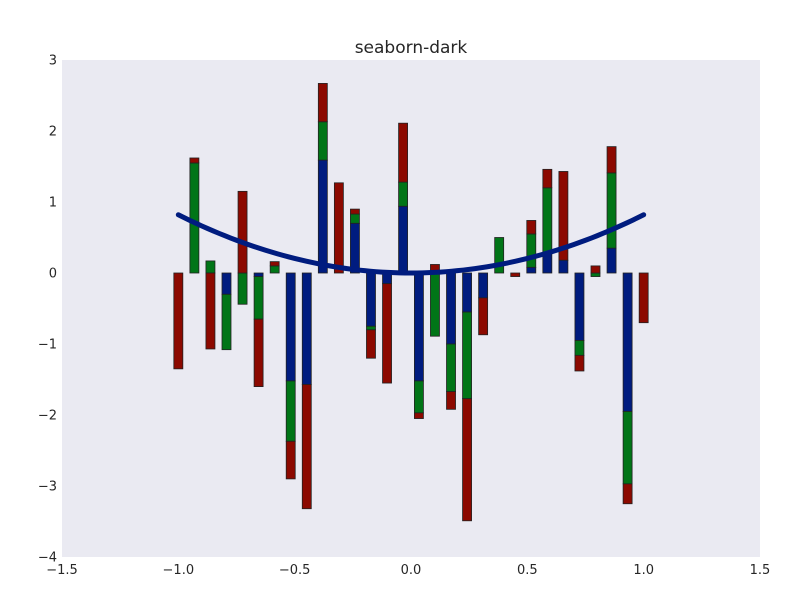  What do you see at coordinates (411, 244) in the screenshot?
I see `series-line` at bounding box center [411, 244].